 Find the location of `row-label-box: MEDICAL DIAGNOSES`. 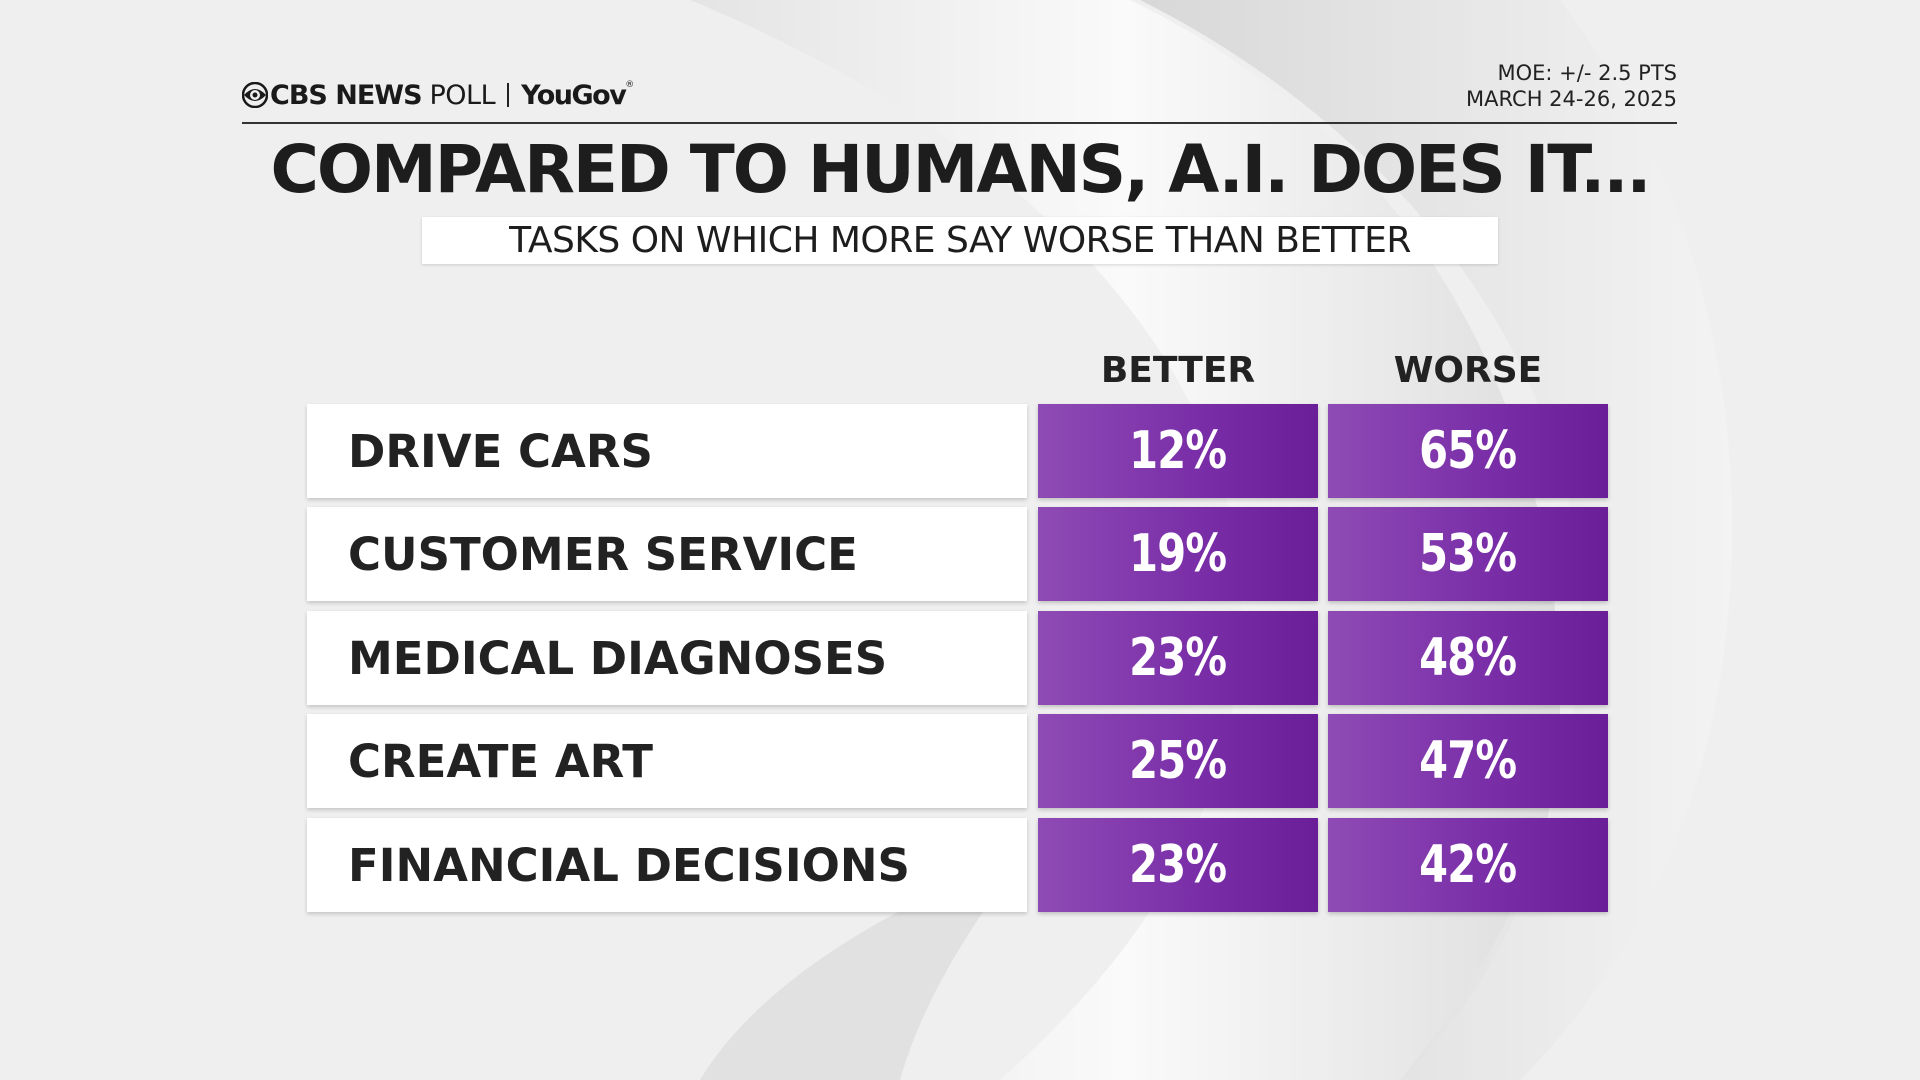

row-label-box: MEDICAL DIAGNOSES is located at coordinates (667, 658).